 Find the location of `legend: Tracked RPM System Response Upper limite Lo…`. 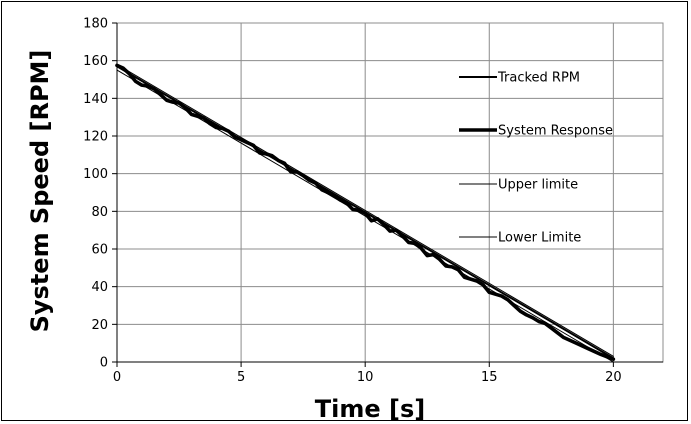

legend: Tracked RPM System Response Upper limite Lo… is located at coordinates (536, 158).